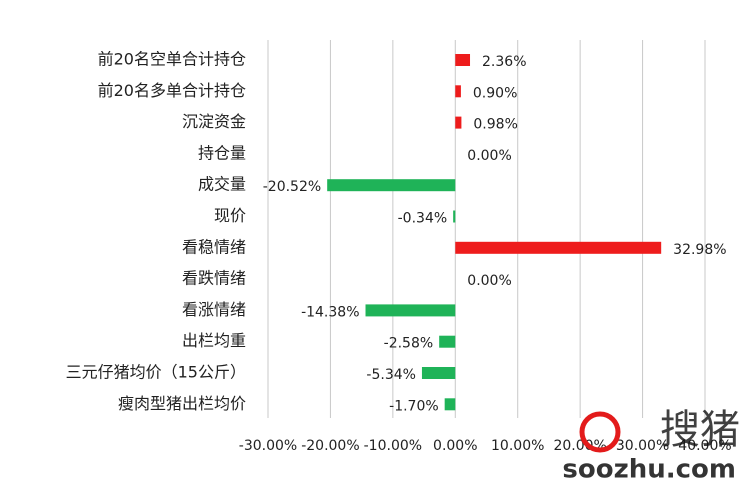  I want to click on y-tick-label: 沉淀资金, so click(214, 121).